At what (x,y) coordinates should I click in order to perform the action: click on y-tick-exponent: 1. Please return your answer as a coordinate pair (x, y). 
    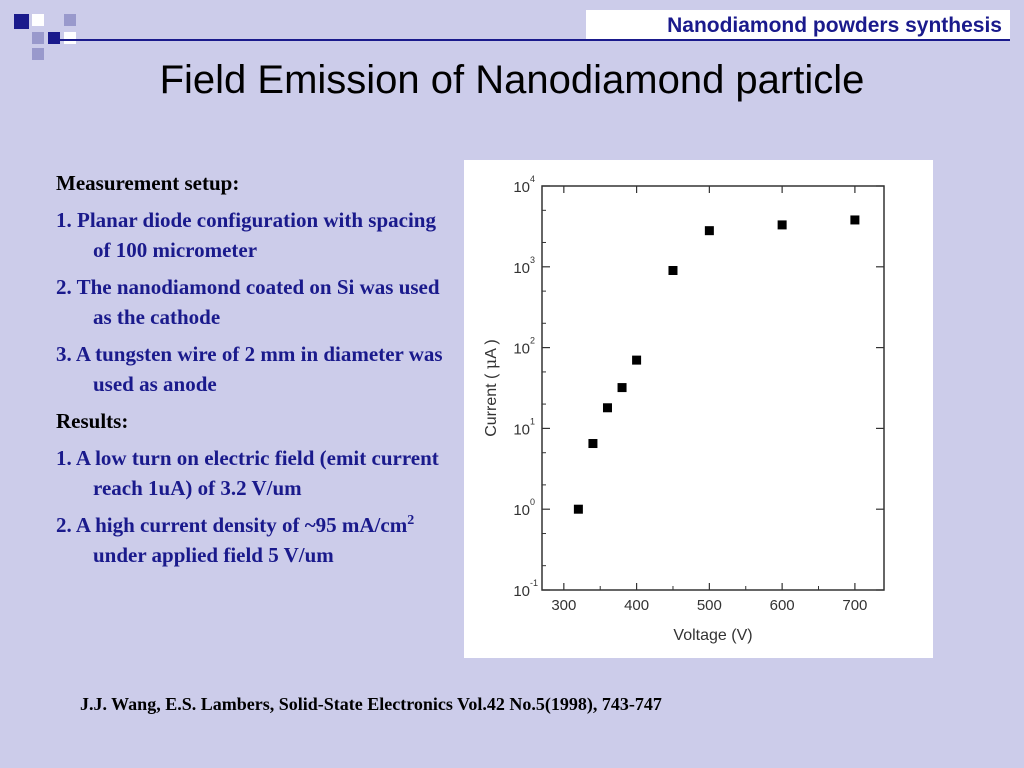
    Looking at the image, I should click on (532, 421).